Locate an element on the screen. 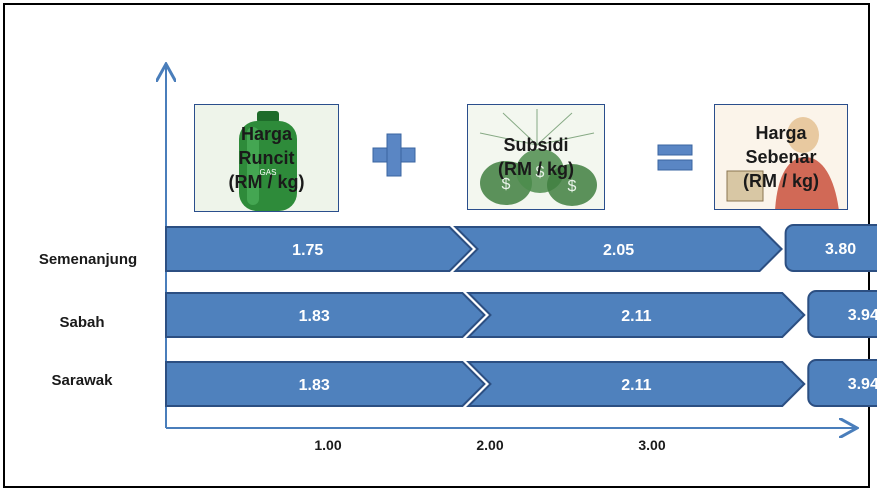 Image resolution: width=877 pixels, height=493 pixels. header-label-harga-sebenar: Harga Sebenar (RM / kg) is located at coordinates (781, 157).